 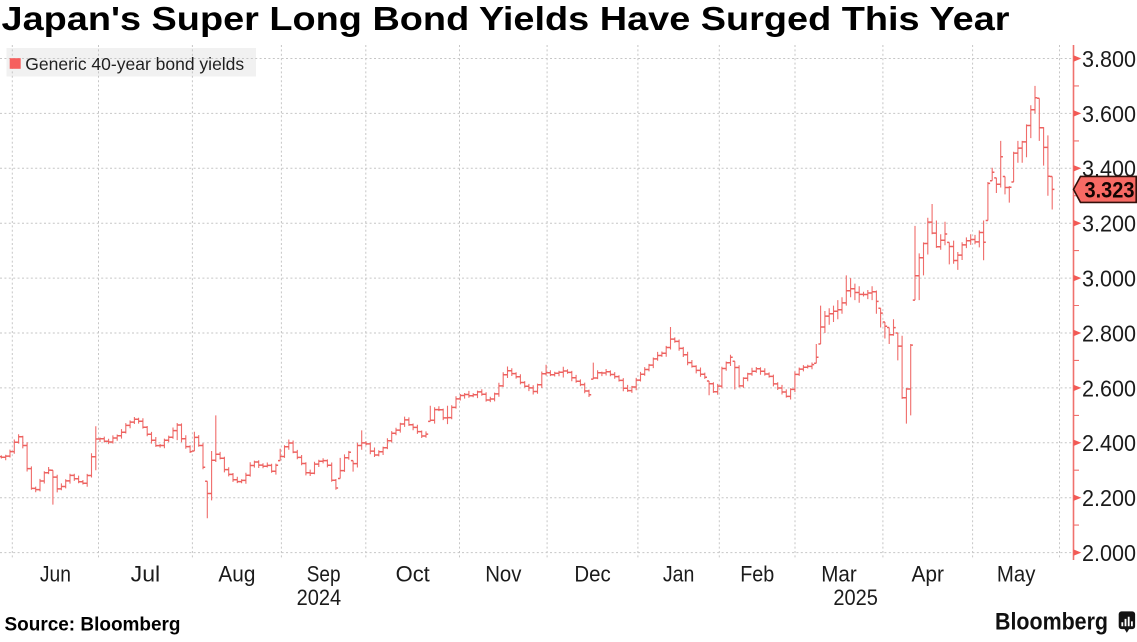 I want to click on svg-text: May, so click(x=1016, y=574).